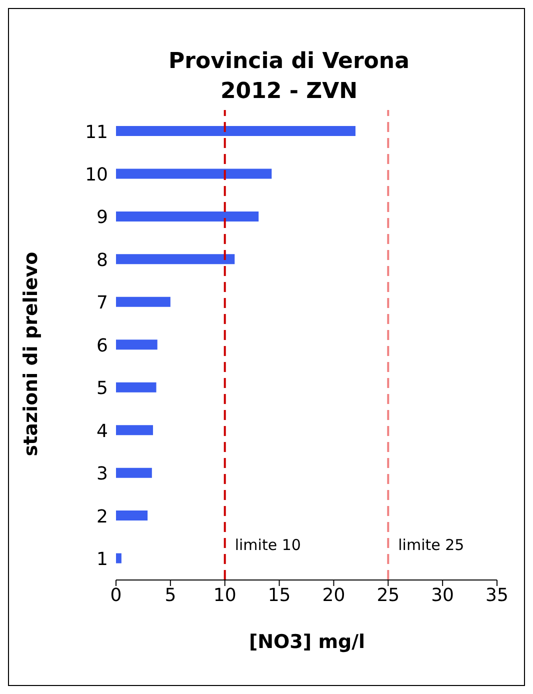 This screenshot has height=694, width=533. I want to click on ref-line-label: limite 25, so click(431, 545).